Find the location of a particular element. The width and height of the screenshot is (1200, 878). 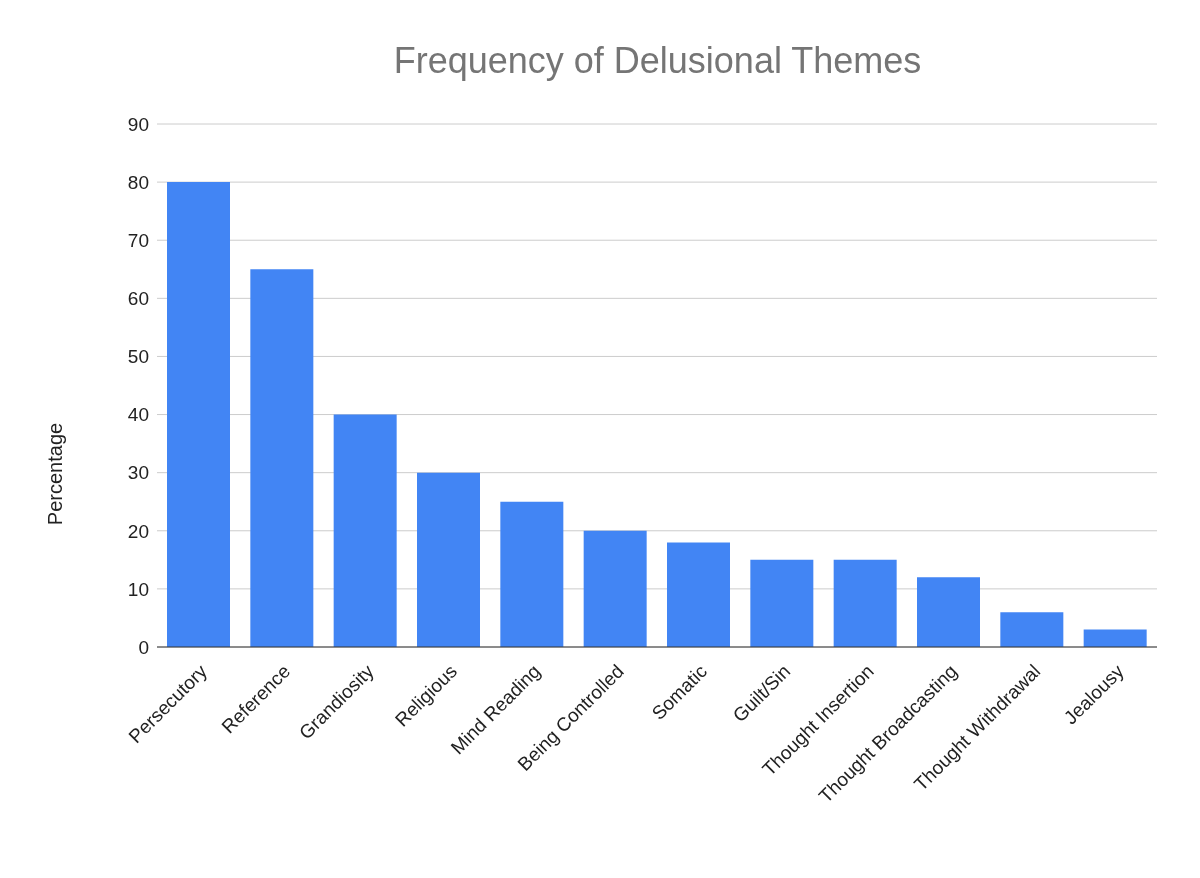

y-tick-label: 80 is located at coordinates (138, 182).